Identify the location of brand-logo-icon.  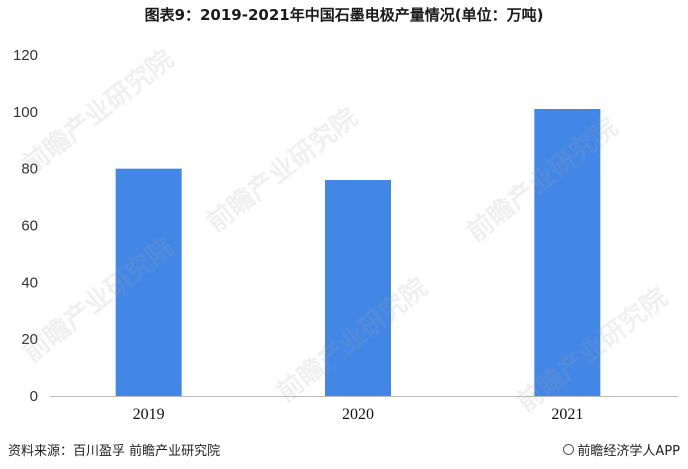
(569, 449).